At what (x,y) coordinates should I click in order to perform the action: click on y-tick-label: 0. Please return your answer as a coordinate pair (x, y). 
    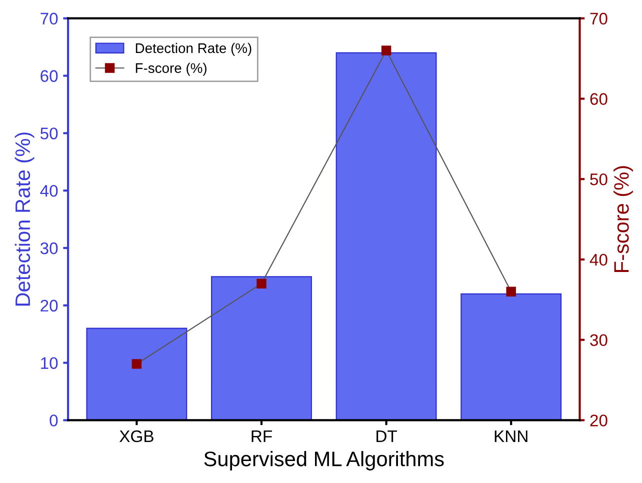
    Looking at the image, I should click on (54, 420).